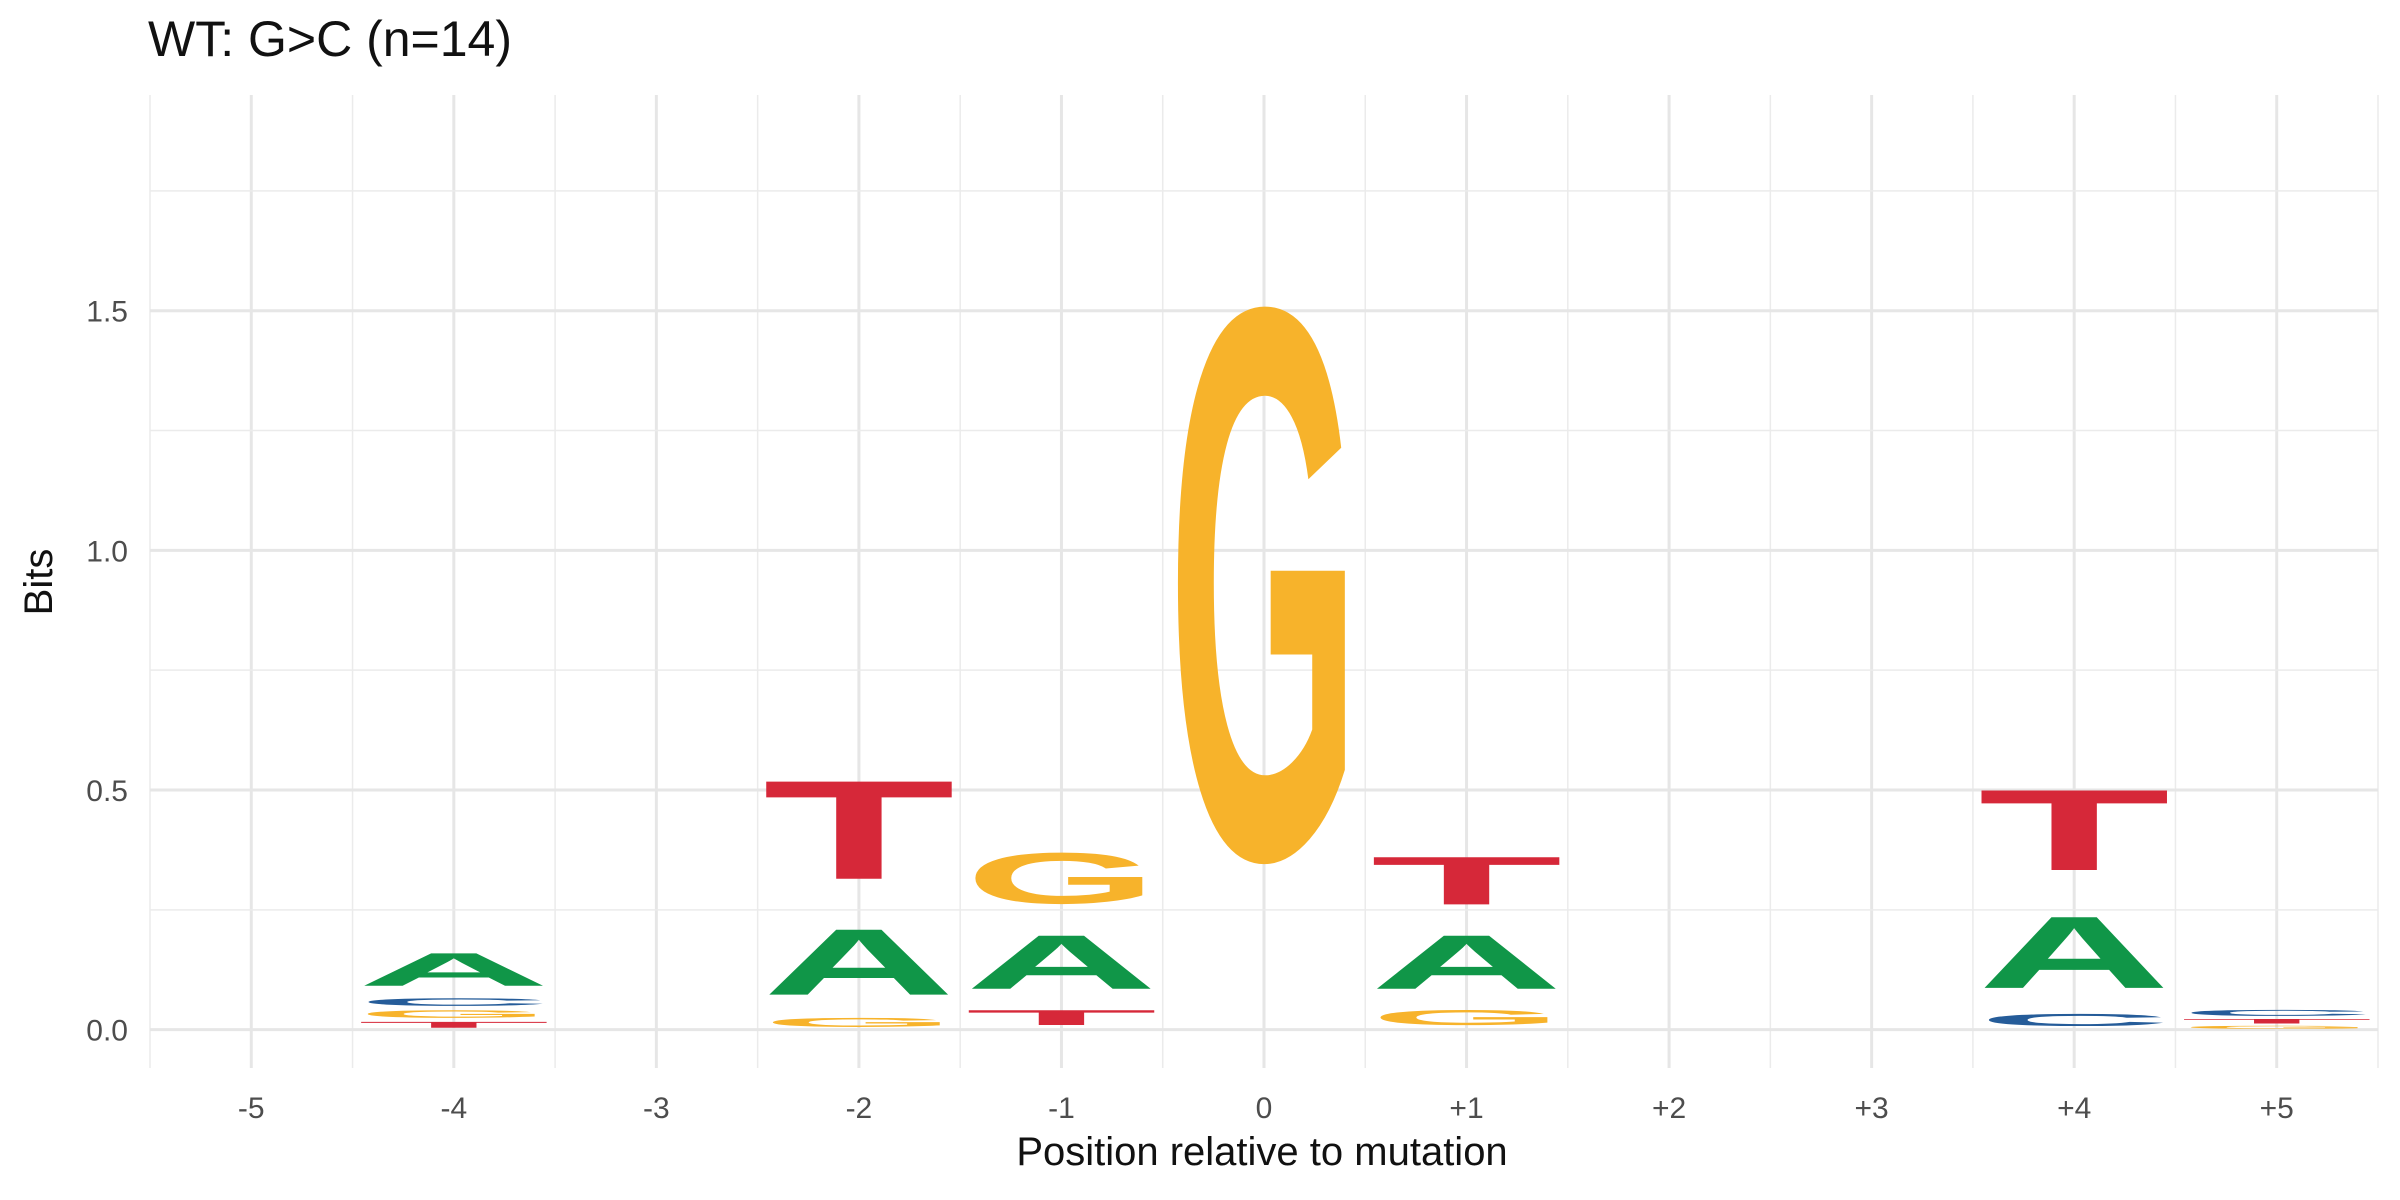 This screenshot has height=1200, width=2400. I want to click on y-tick-label: 1.0, so click(107, 551).